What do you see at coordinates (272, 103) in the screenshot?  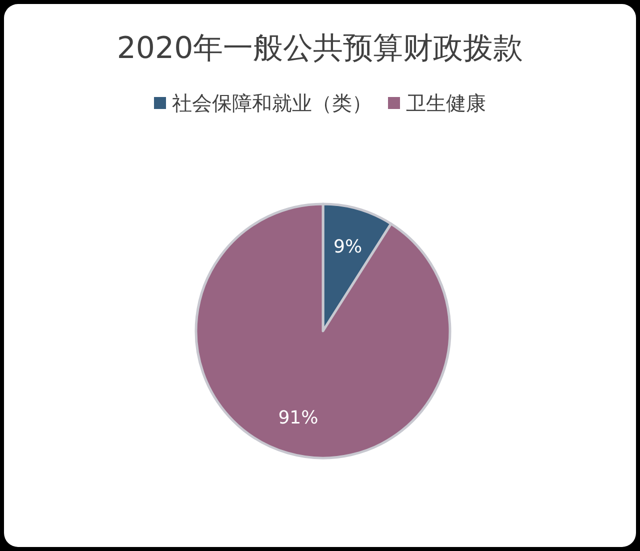 I see `legend-label: 社会保障和就业（类）` at bounding box center [272, 103].